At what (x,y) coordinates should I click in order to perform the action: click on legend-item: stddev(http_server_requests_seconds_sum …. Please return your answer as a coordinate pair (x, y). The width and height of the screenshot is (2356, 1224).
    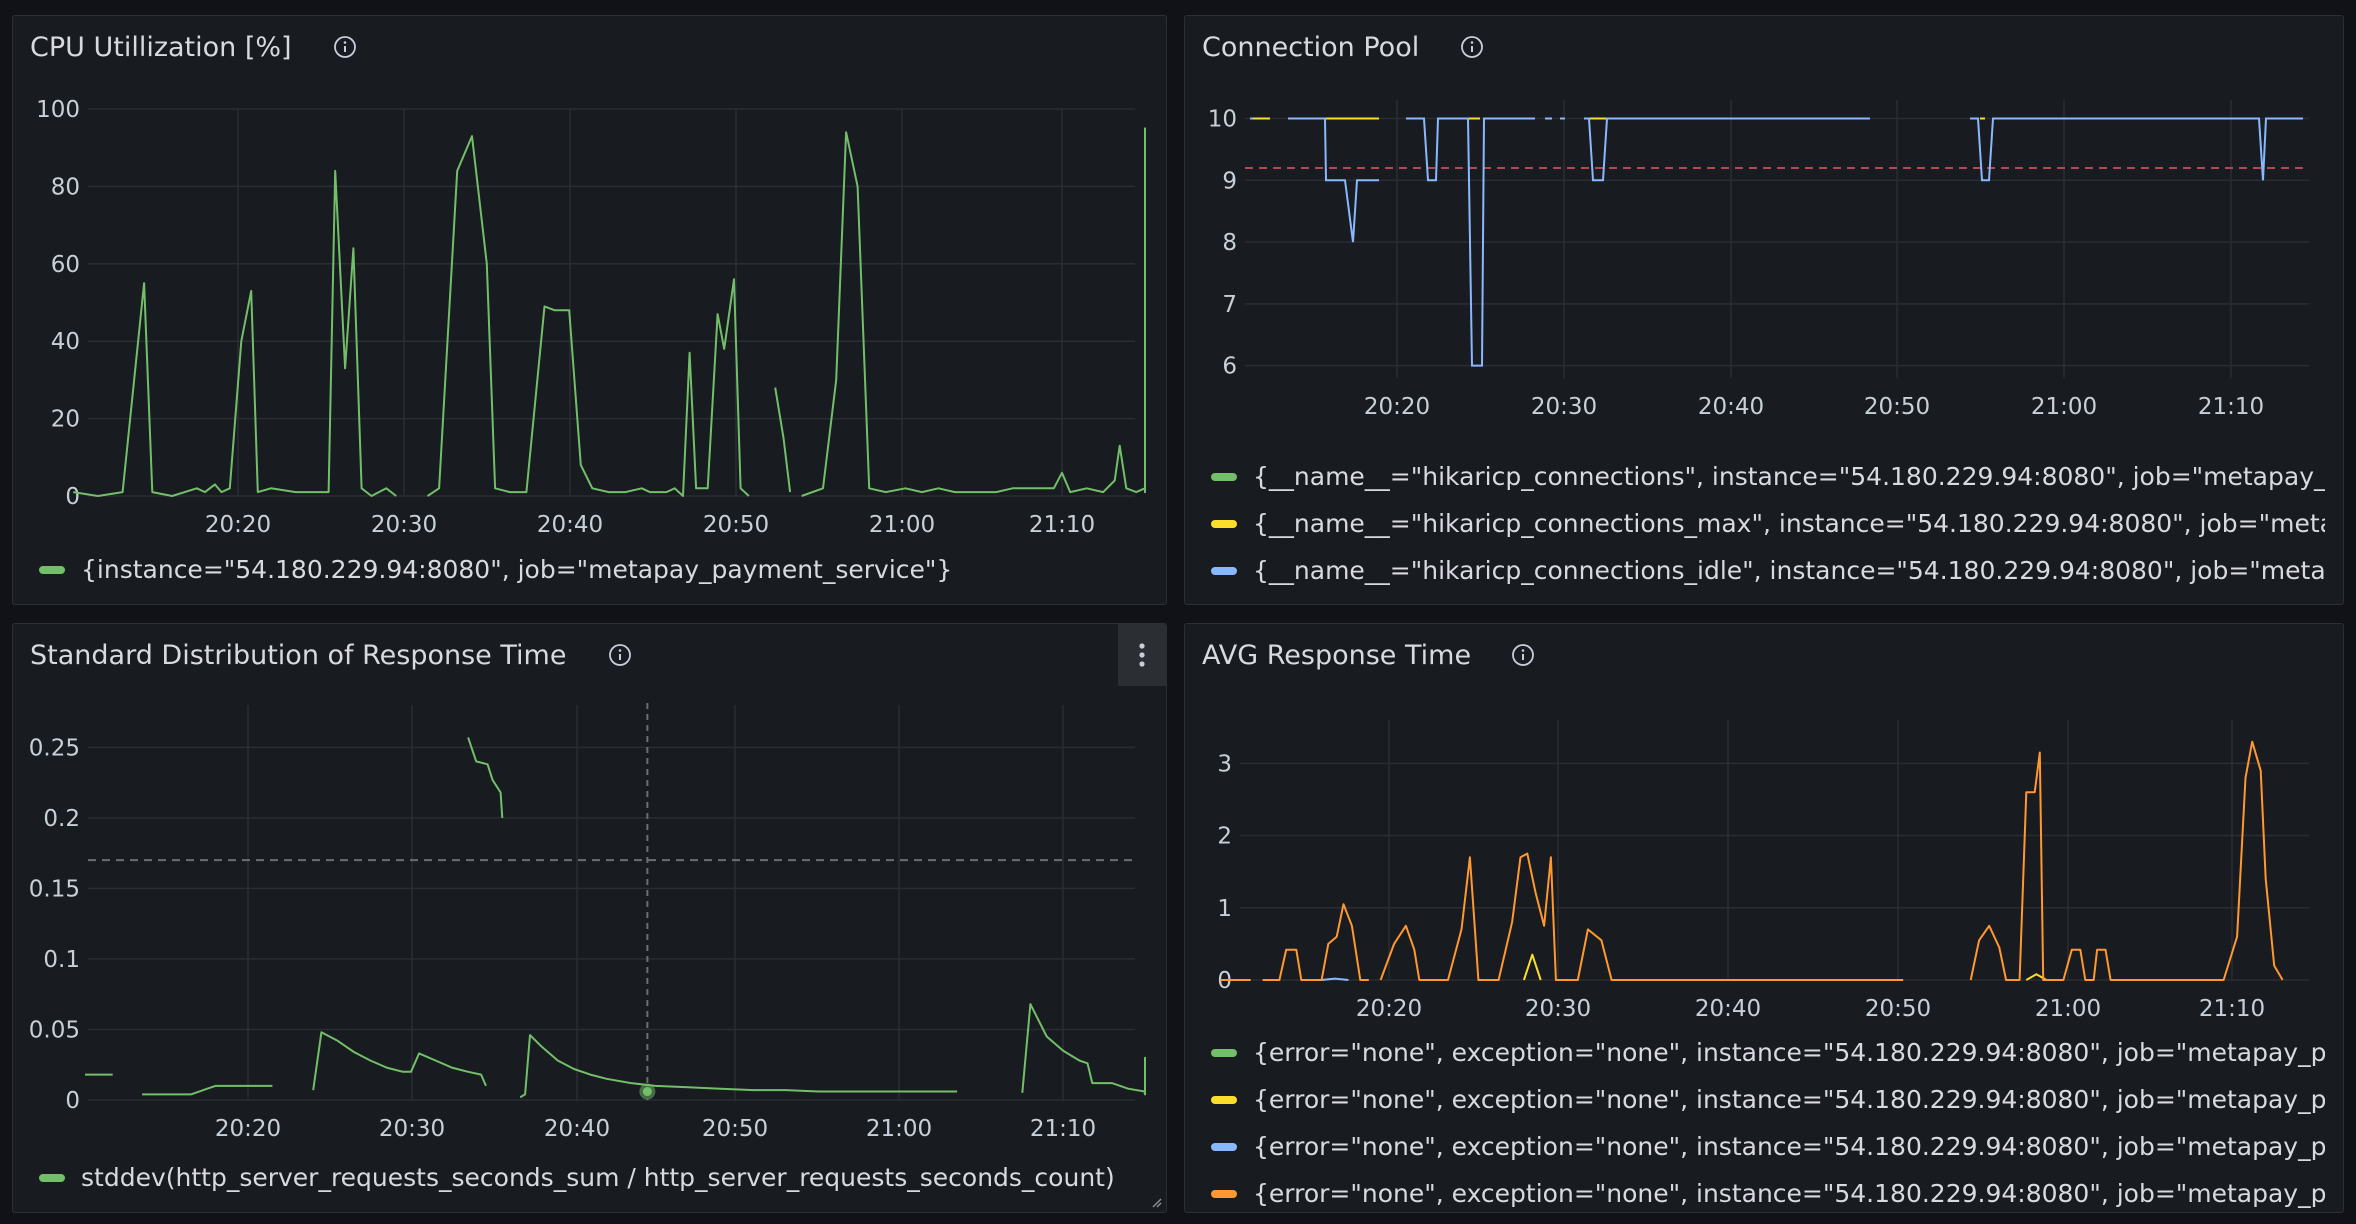
    Looking at the image, I should click on (593, 1177).